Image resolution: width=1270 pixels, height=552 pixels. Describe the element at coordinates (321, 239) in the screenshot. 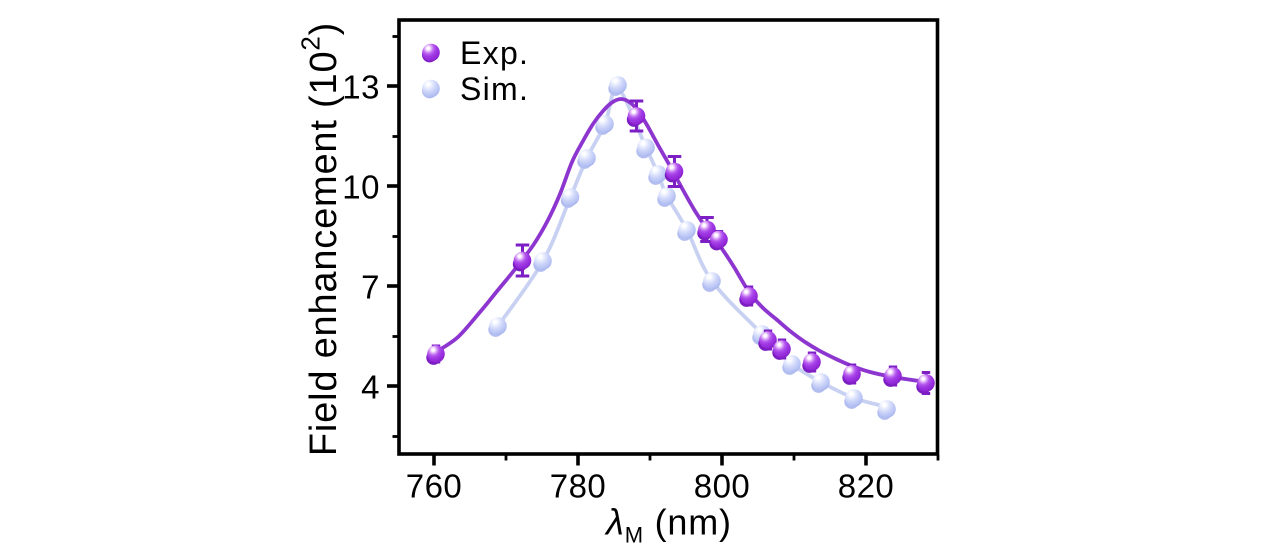

I see `svg-text: Field enhancement (102)` at that location.